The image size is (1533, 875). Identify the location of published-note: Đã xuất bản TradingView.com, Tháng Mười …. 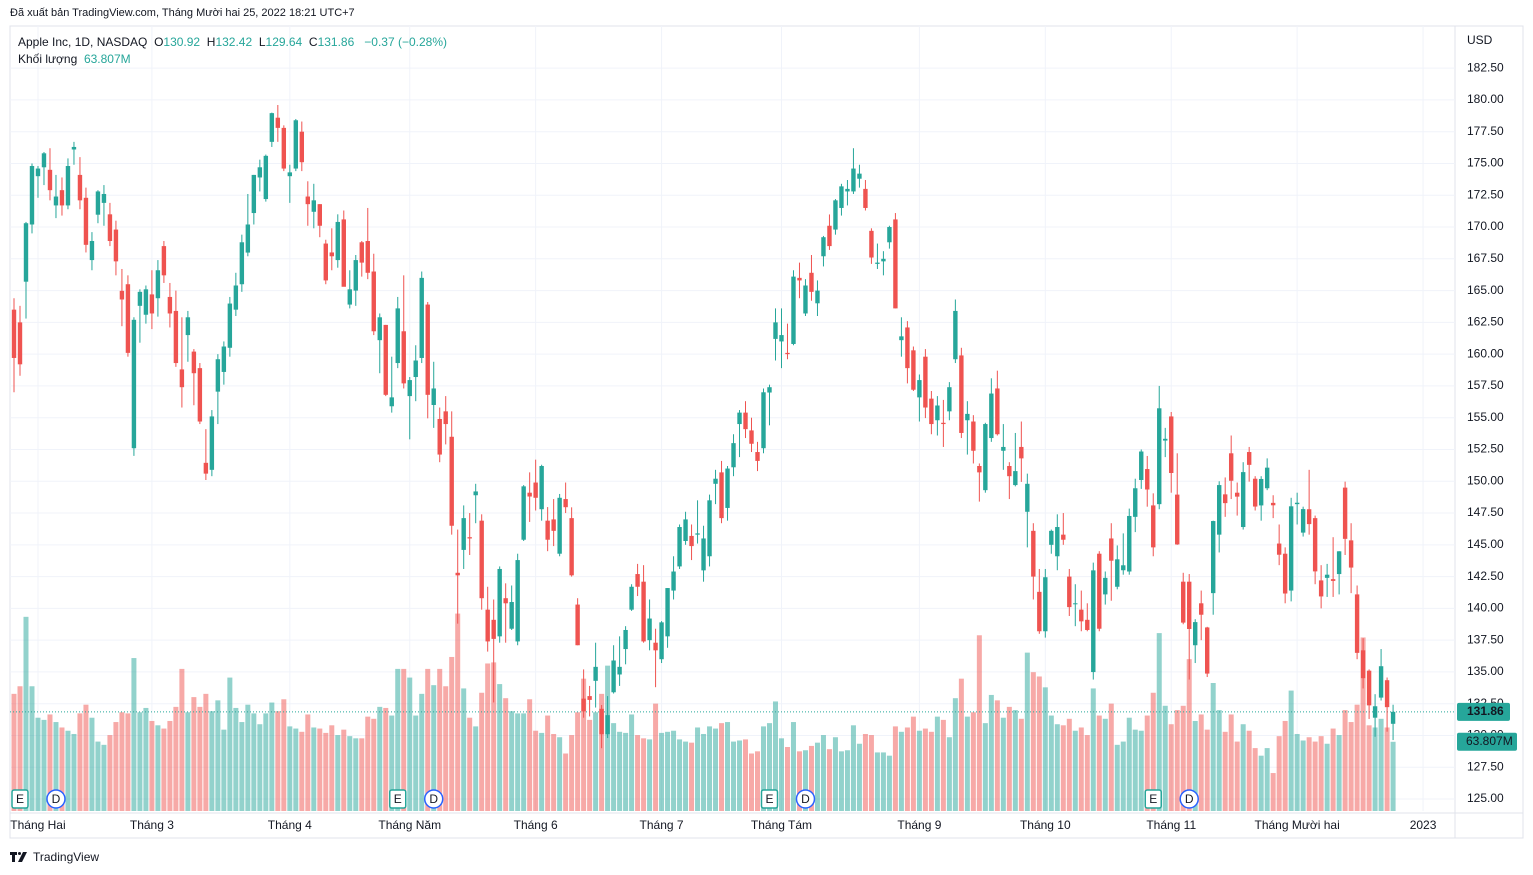
(182, 13).